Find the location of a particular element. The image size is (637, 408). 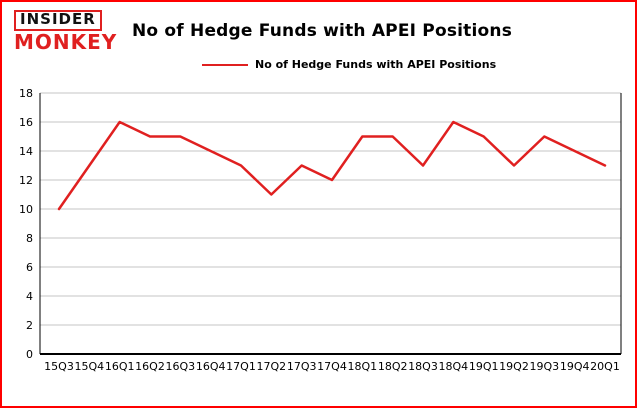

chart-title: No of Hedge Funds with APEI Positions is located at coordinates (322, 31).